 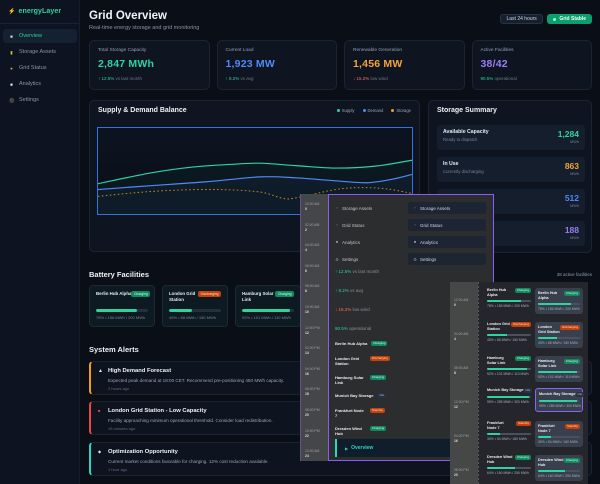 I want to click on storage-row-unit: MWh, so click(x=574, y=238).